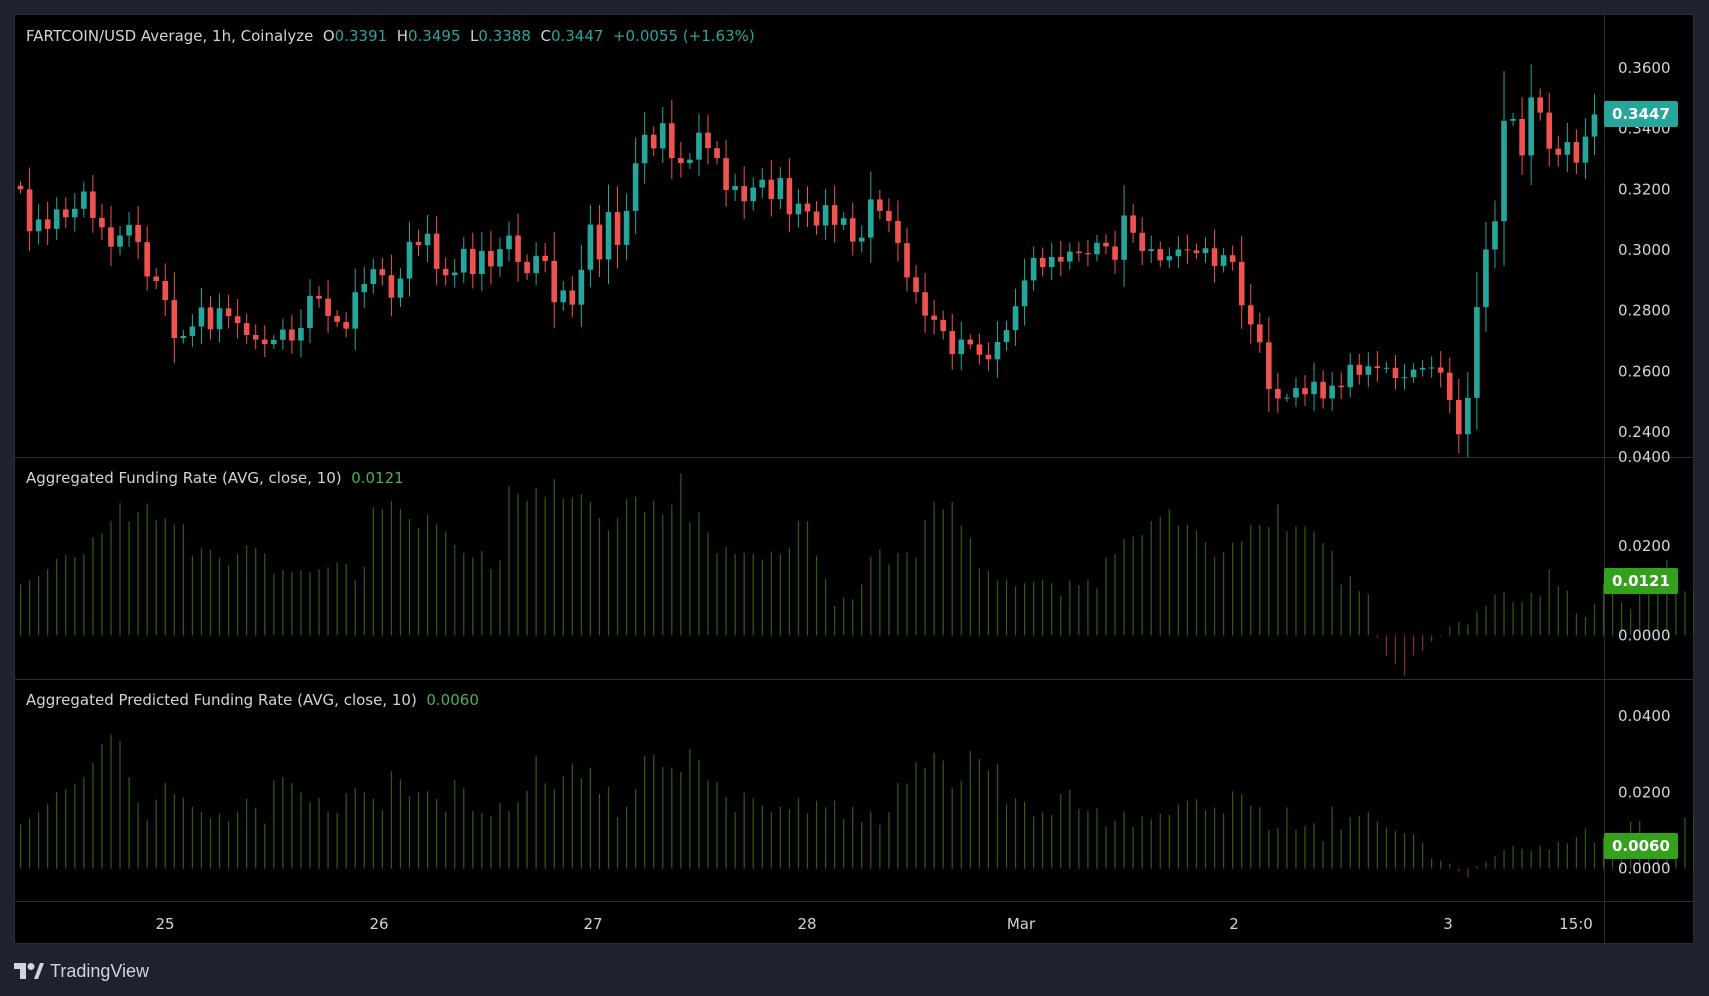 This screenshot has width=1709, height=996. I want to click on time-tick-label: 25, so click(164, 924).